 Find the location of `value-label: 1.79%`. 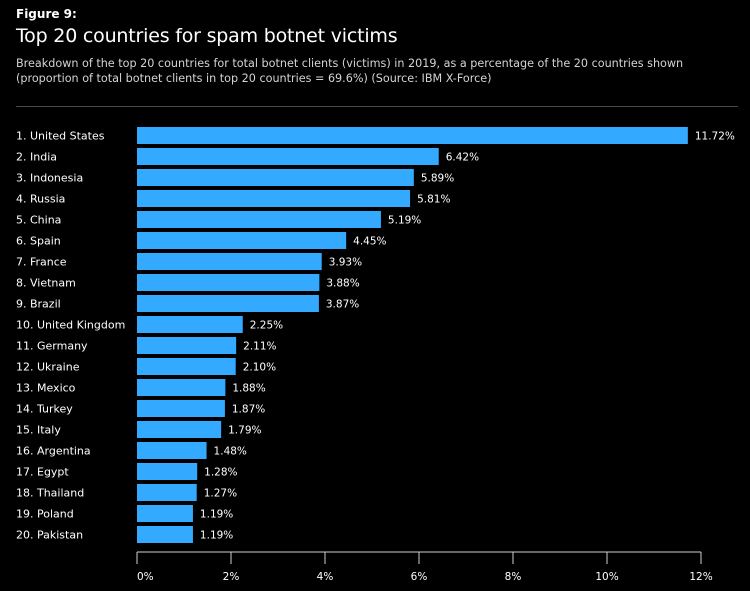

value-label: 1.79% is located at coordinates (244, 431).